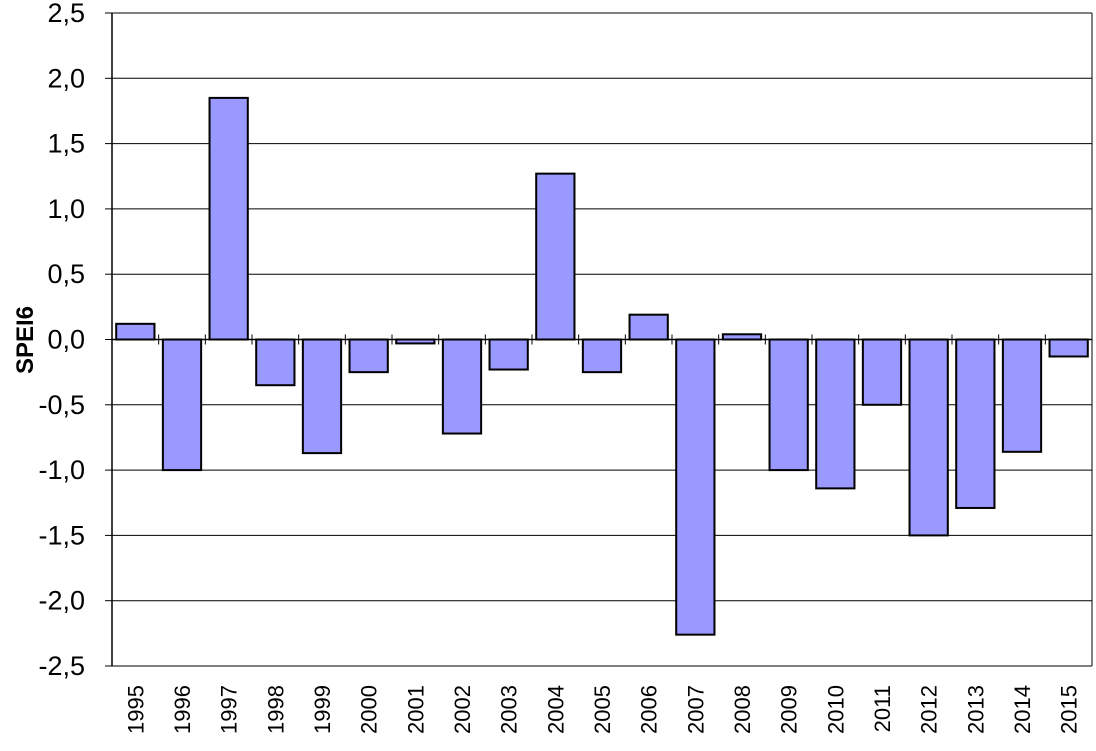  Describe the element at coordinates (695, 487) in the screenshot. I see `bar-2007` at that location.